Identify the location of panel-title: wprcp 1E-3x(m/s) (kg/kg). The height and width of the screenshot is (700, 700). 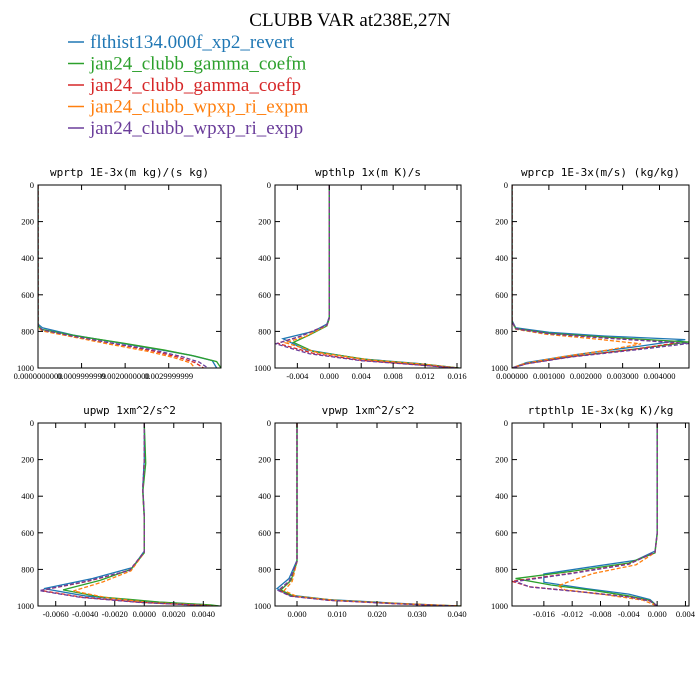
(600, 172).